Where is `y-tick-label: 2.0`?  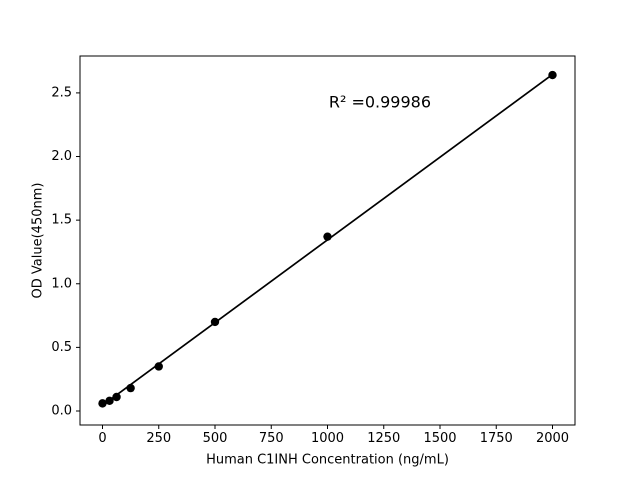 y-tick-label: 2.0 is located at coordinates (61, 156).